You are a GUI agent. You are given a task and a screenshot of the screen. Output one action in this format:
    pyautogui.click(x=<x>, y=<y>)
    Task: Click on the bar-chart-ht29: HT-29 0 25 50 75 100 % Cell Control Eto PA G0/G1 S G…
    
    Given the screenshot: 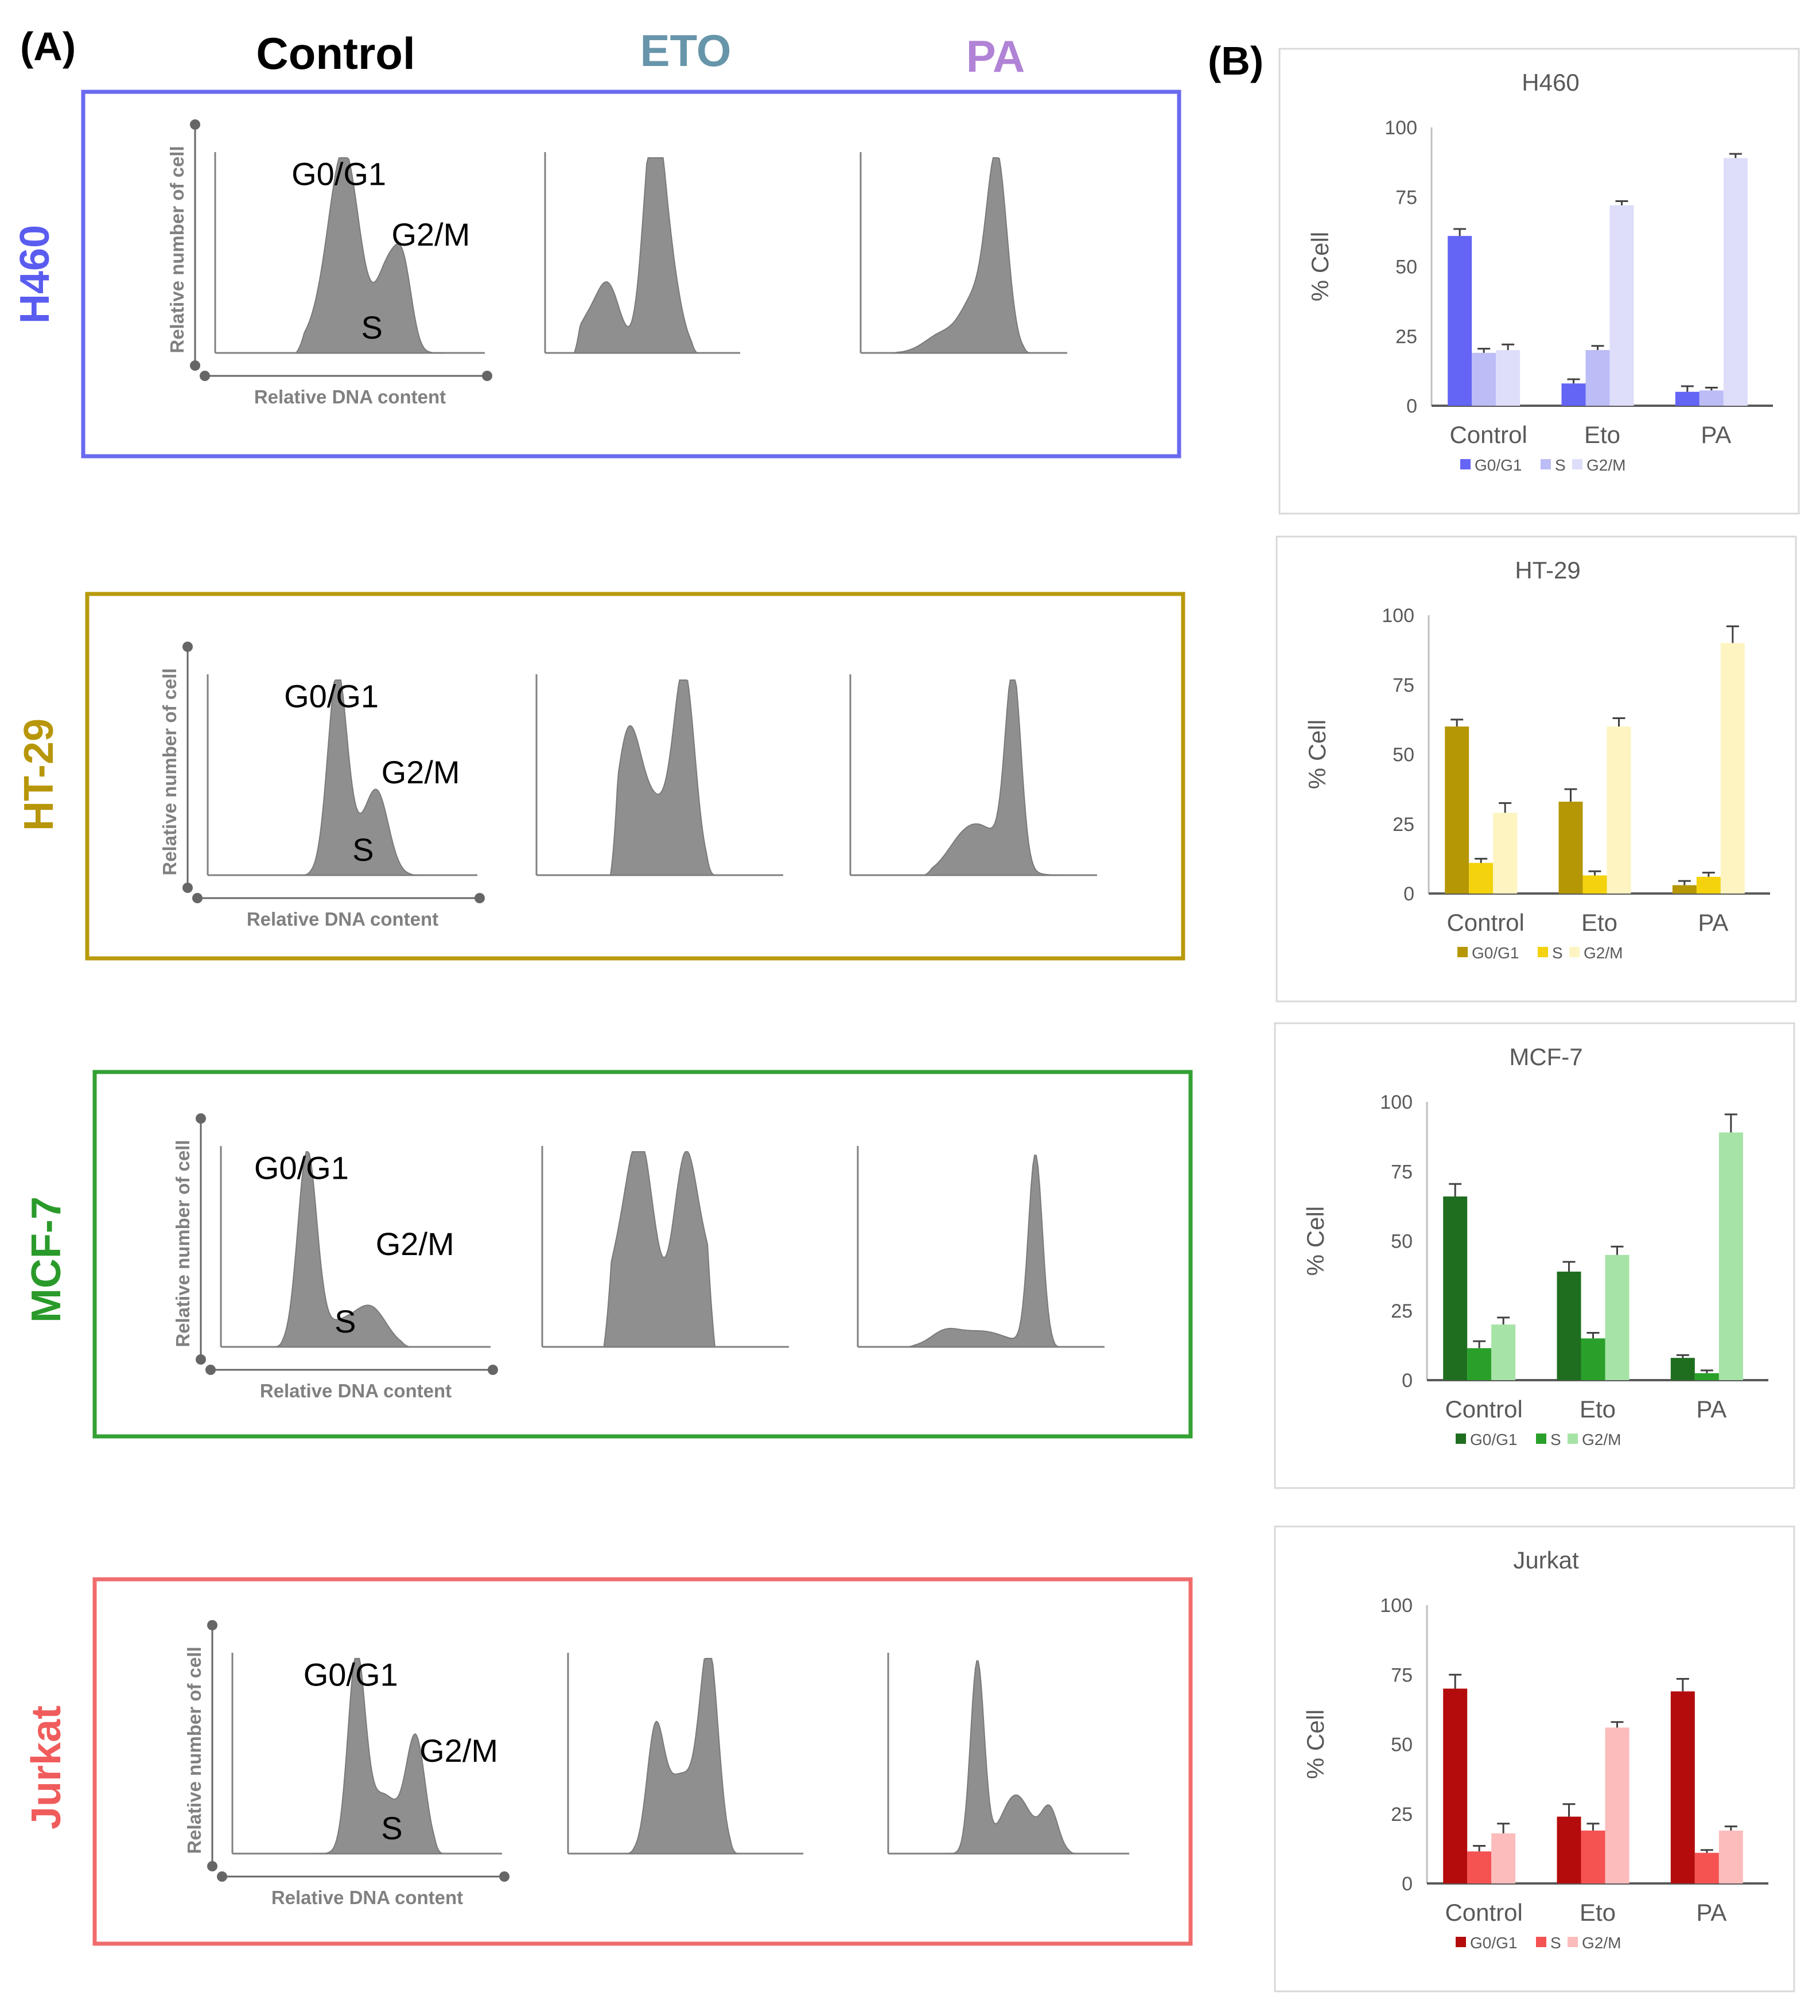 What is the action you would take?
    pyautogui.click(x=1536, y=769)
    